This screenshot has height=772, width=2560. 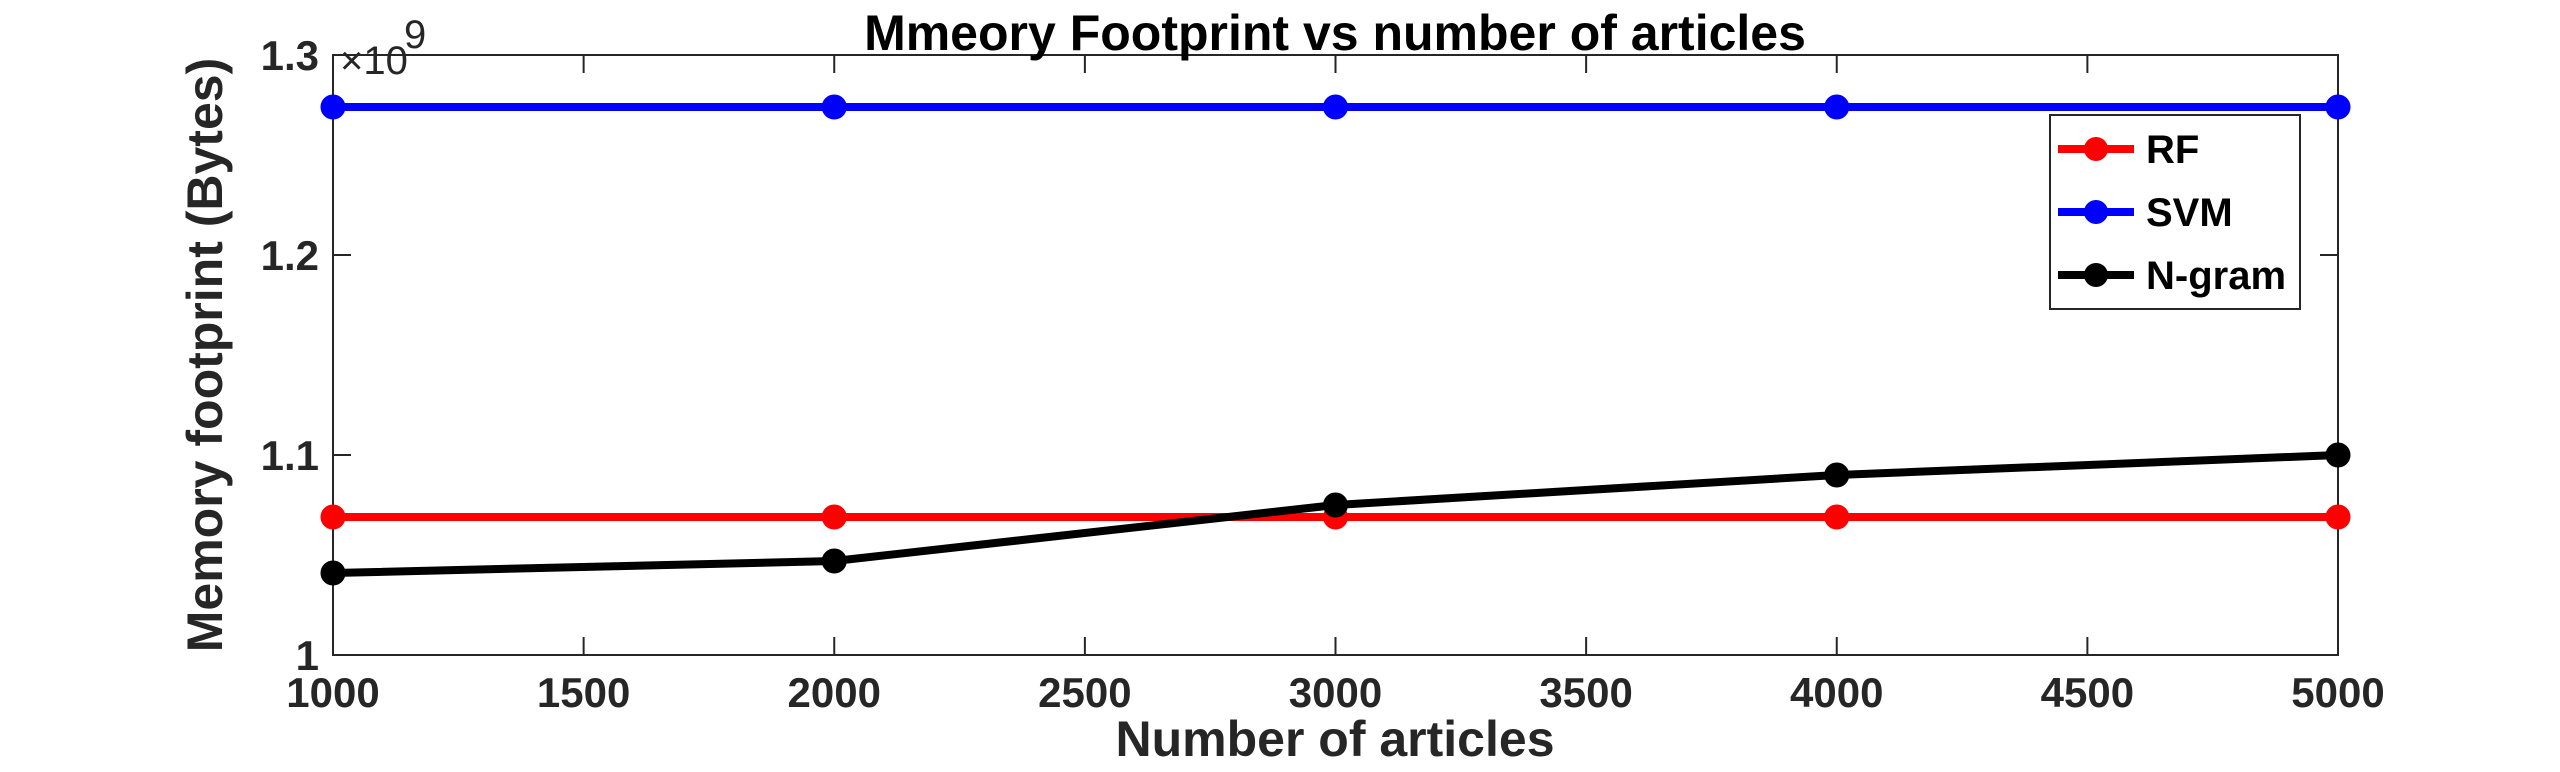 What do you see at coordinates (205, 355) in the screenshot?
I see `y-axis-label: Memory footprint (Bytes)` at bounding box center [205, 355].